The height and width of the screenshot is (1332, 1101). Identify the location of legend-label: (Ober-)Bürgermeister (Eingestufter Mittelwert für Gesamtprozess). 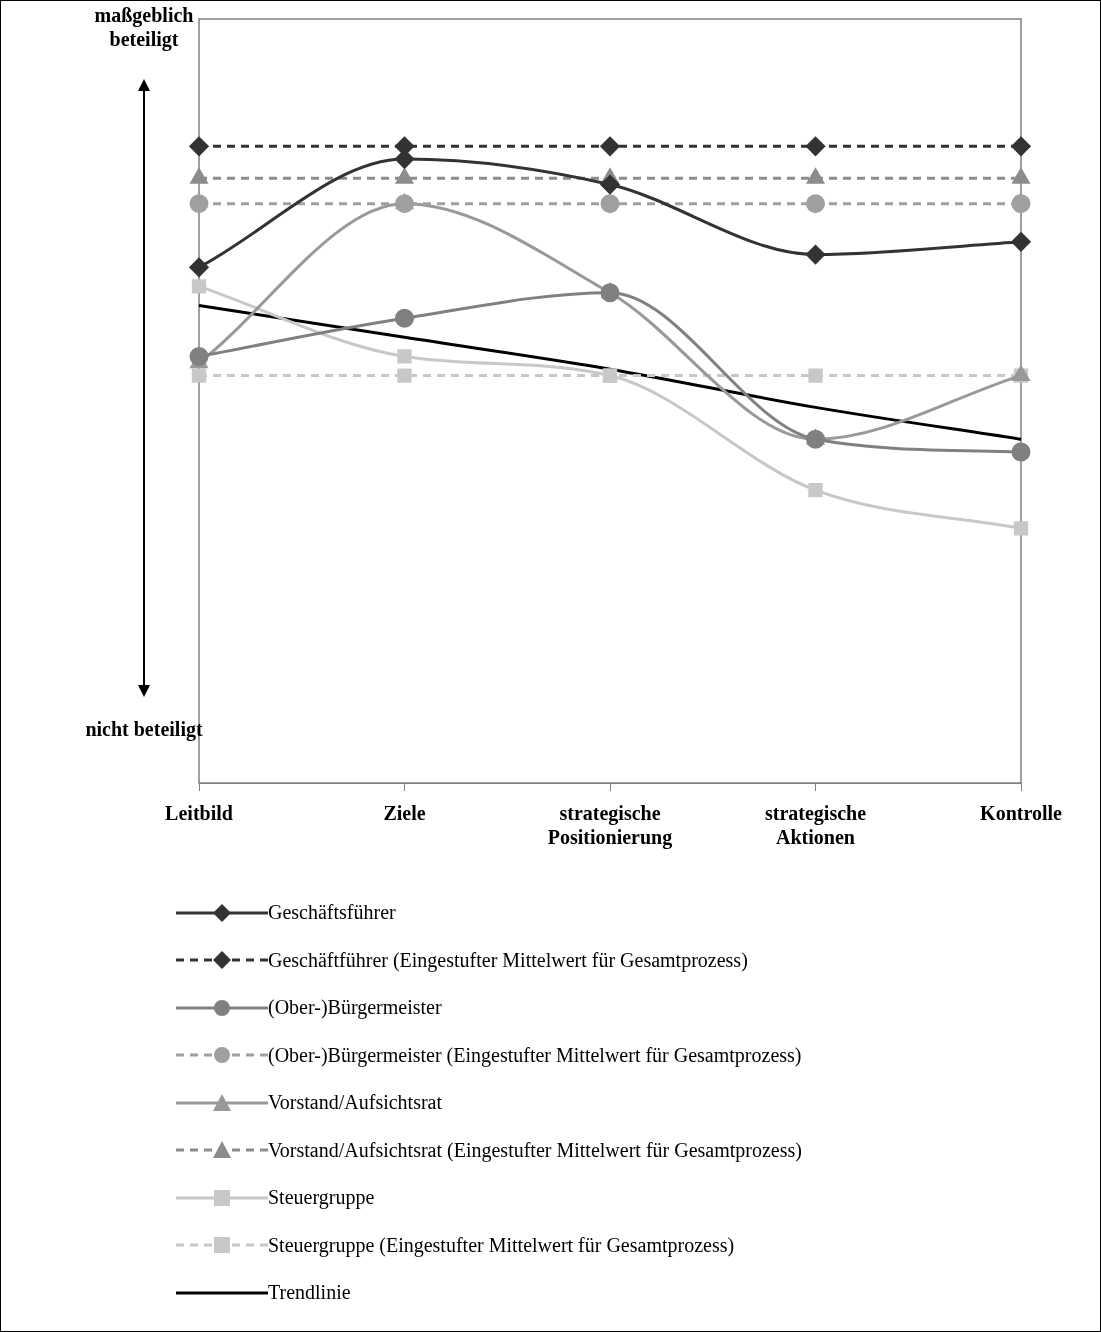
(535, 1055).